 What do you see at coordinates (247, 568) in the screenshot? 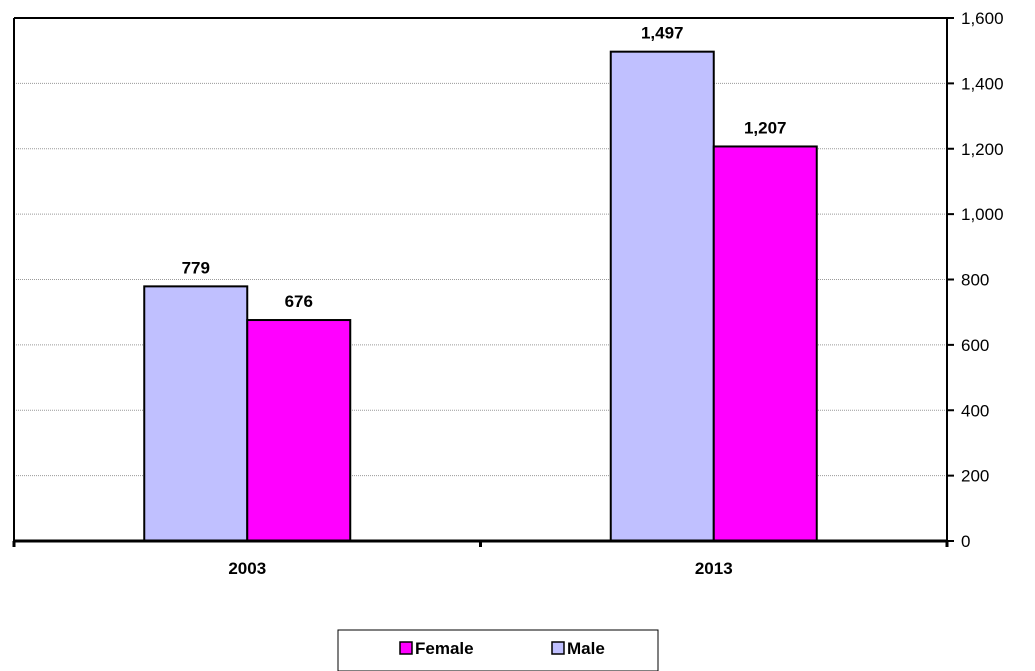
I see `x-tick-label-2003: 2003` at bounding box center [247, 568].